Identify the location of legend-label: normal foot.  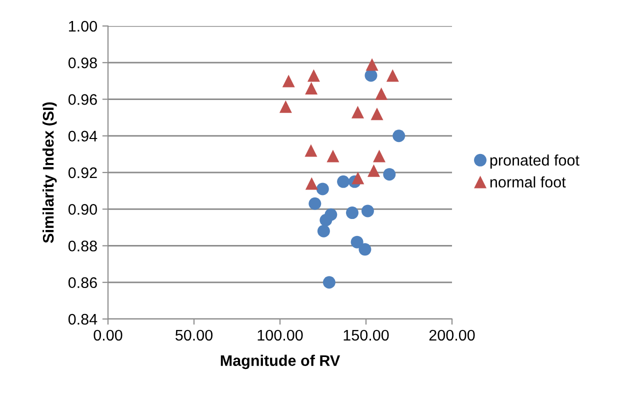
(528, 182).